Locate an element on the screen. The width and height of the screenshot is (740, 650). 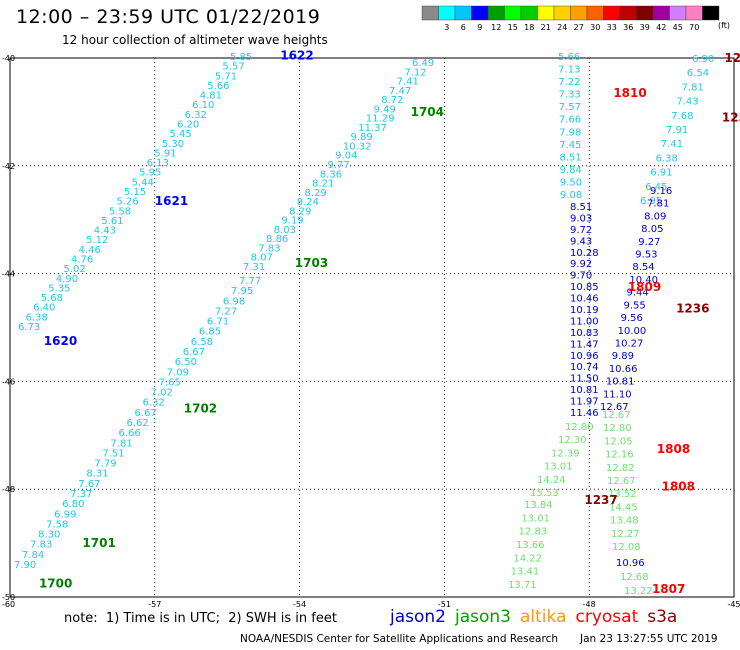
swh-value: 7.66 is located at coordinates (570, 120).